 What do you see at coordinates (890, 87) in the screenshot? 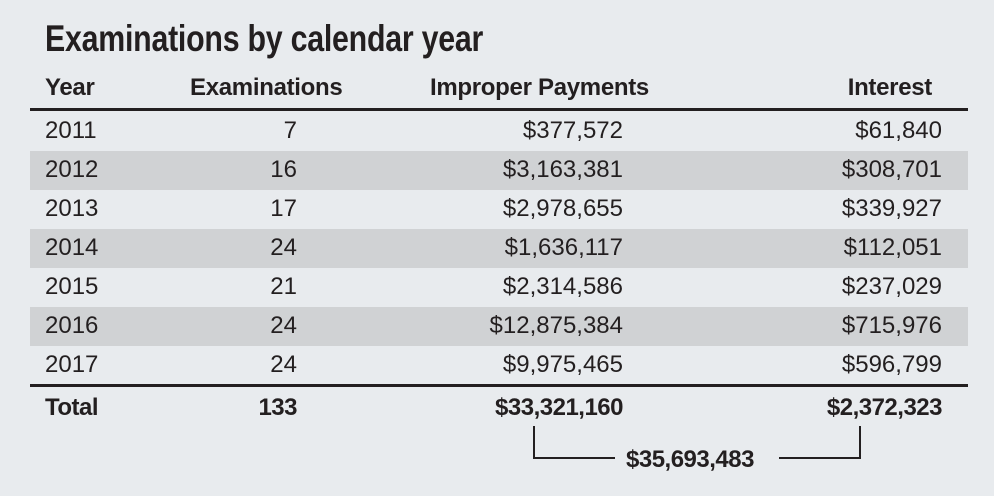
I see `header-interest: Interest` at bounding box center [890, 87].